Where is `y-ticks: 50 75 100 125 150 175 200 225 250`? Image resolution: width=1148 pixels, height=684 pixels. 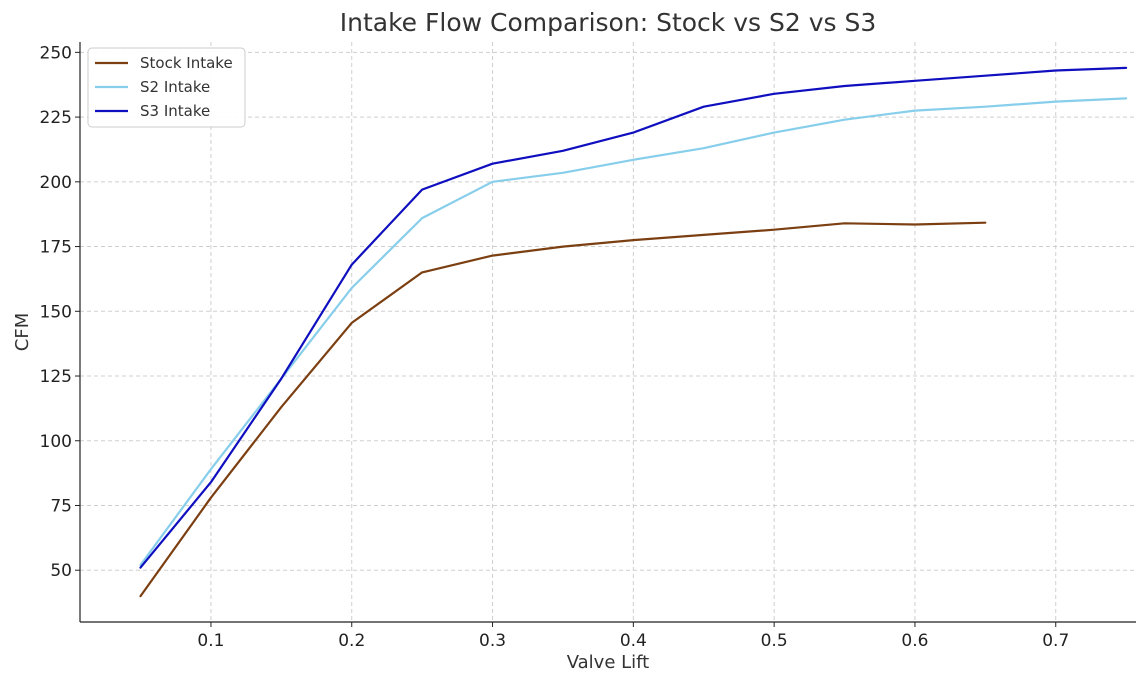 y-ticks: 50 75 100 125 150 175 200 225 250 is located at coordinates (60, 312).